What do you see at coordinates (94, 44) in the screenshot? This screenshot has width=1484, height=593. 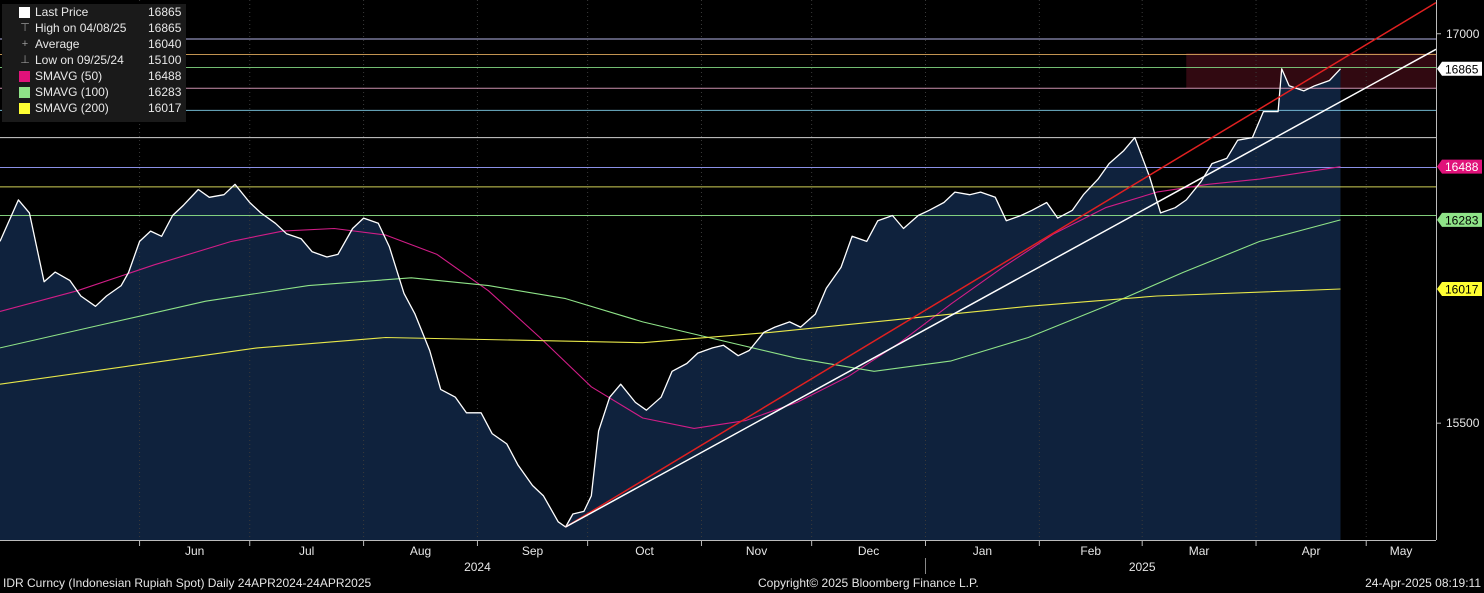 I see `legend-row-average: + Average 16040` at bounding box center [94, 44].